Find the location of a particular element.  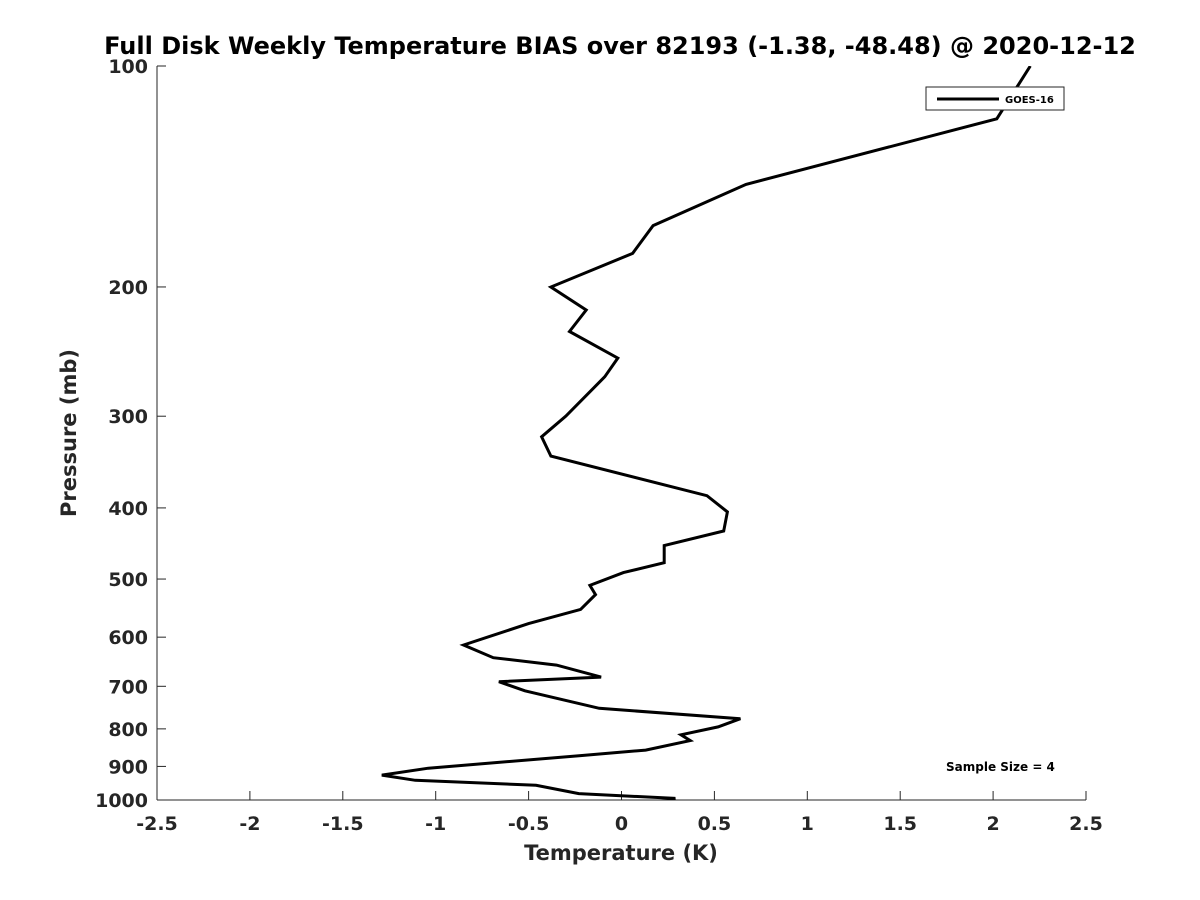

x-tick-label: 0 is located at coordinates (621, 824).